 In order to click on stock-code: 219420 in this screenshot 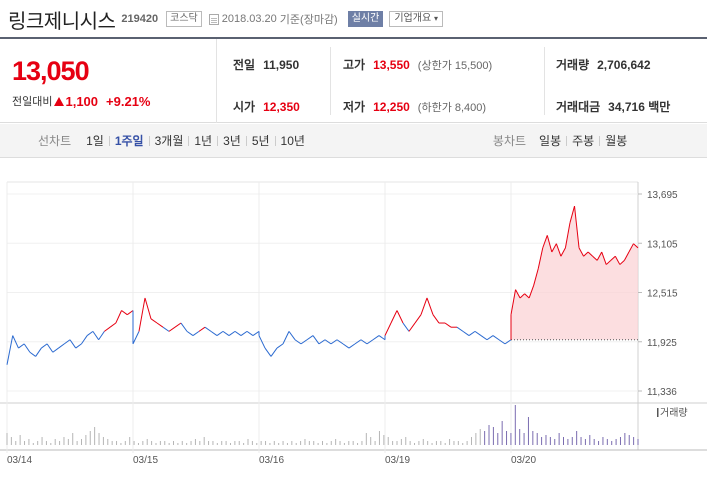, I will do `click(140, 19)`.